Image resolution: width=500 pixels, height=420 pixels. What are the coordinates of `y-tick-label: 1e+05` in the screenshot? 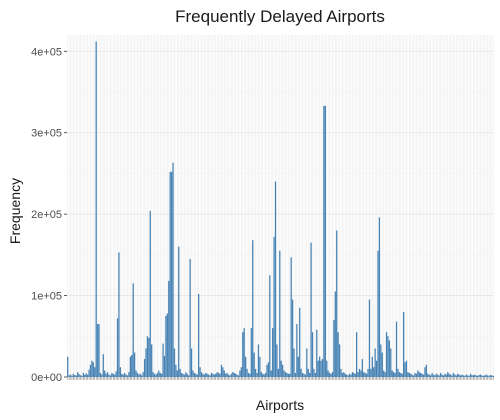 It's located at (46, 297).